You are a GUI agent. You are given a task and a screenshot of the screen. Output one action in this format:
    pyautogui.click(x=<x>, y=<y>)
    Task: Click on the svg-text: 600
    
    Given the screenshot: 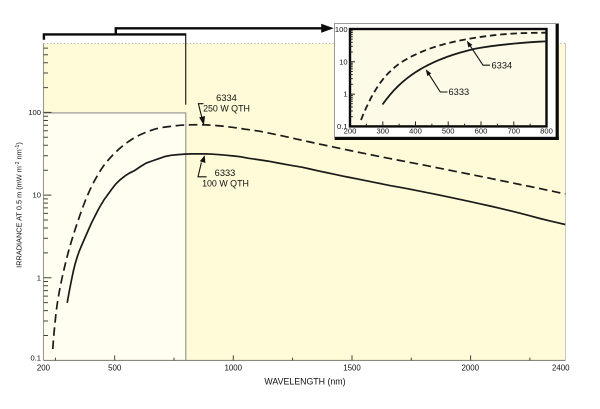 What is the action you would take?
    pyautogui.click(x=481, y=131)
    